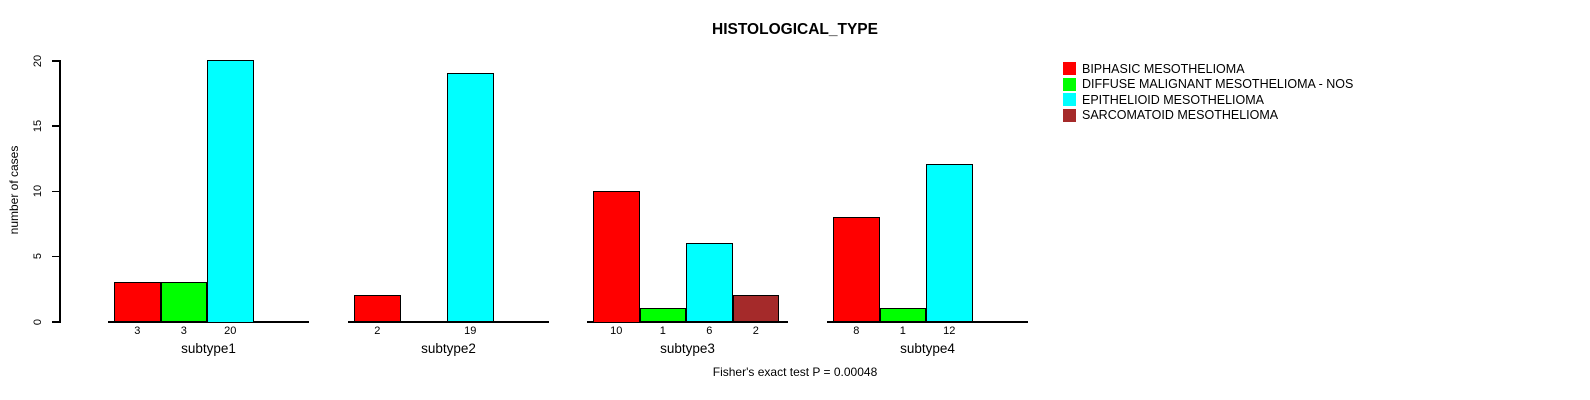  I want to click on legend-label: DIFFUSE MALIGNANT MESOTHELIOMA - NOS, so click(1218, 84).